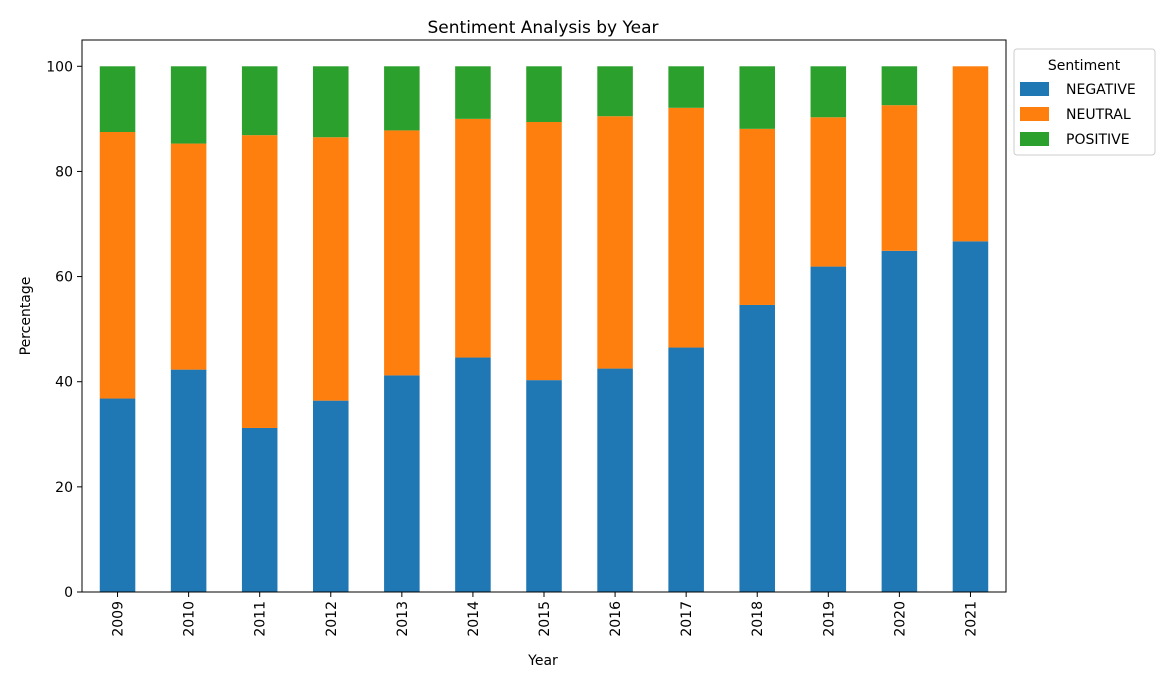 The image size is (1171, 688). Describe the element at coordinates (615, 91) in the screenshot. I see `bar-positive-2016` at that location.